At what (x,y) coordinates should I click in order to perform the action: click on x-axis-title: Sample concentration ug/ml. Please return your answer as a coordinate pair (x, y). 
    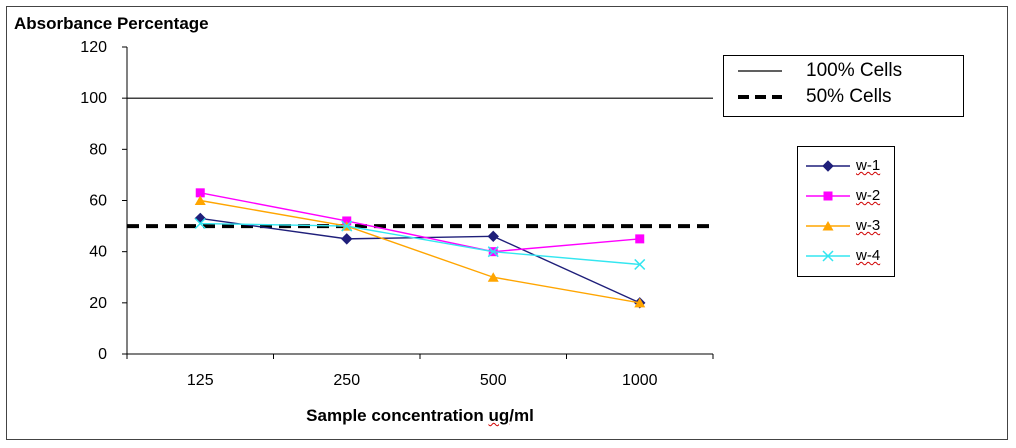
    Looking at the image, I should click on (420, 416).